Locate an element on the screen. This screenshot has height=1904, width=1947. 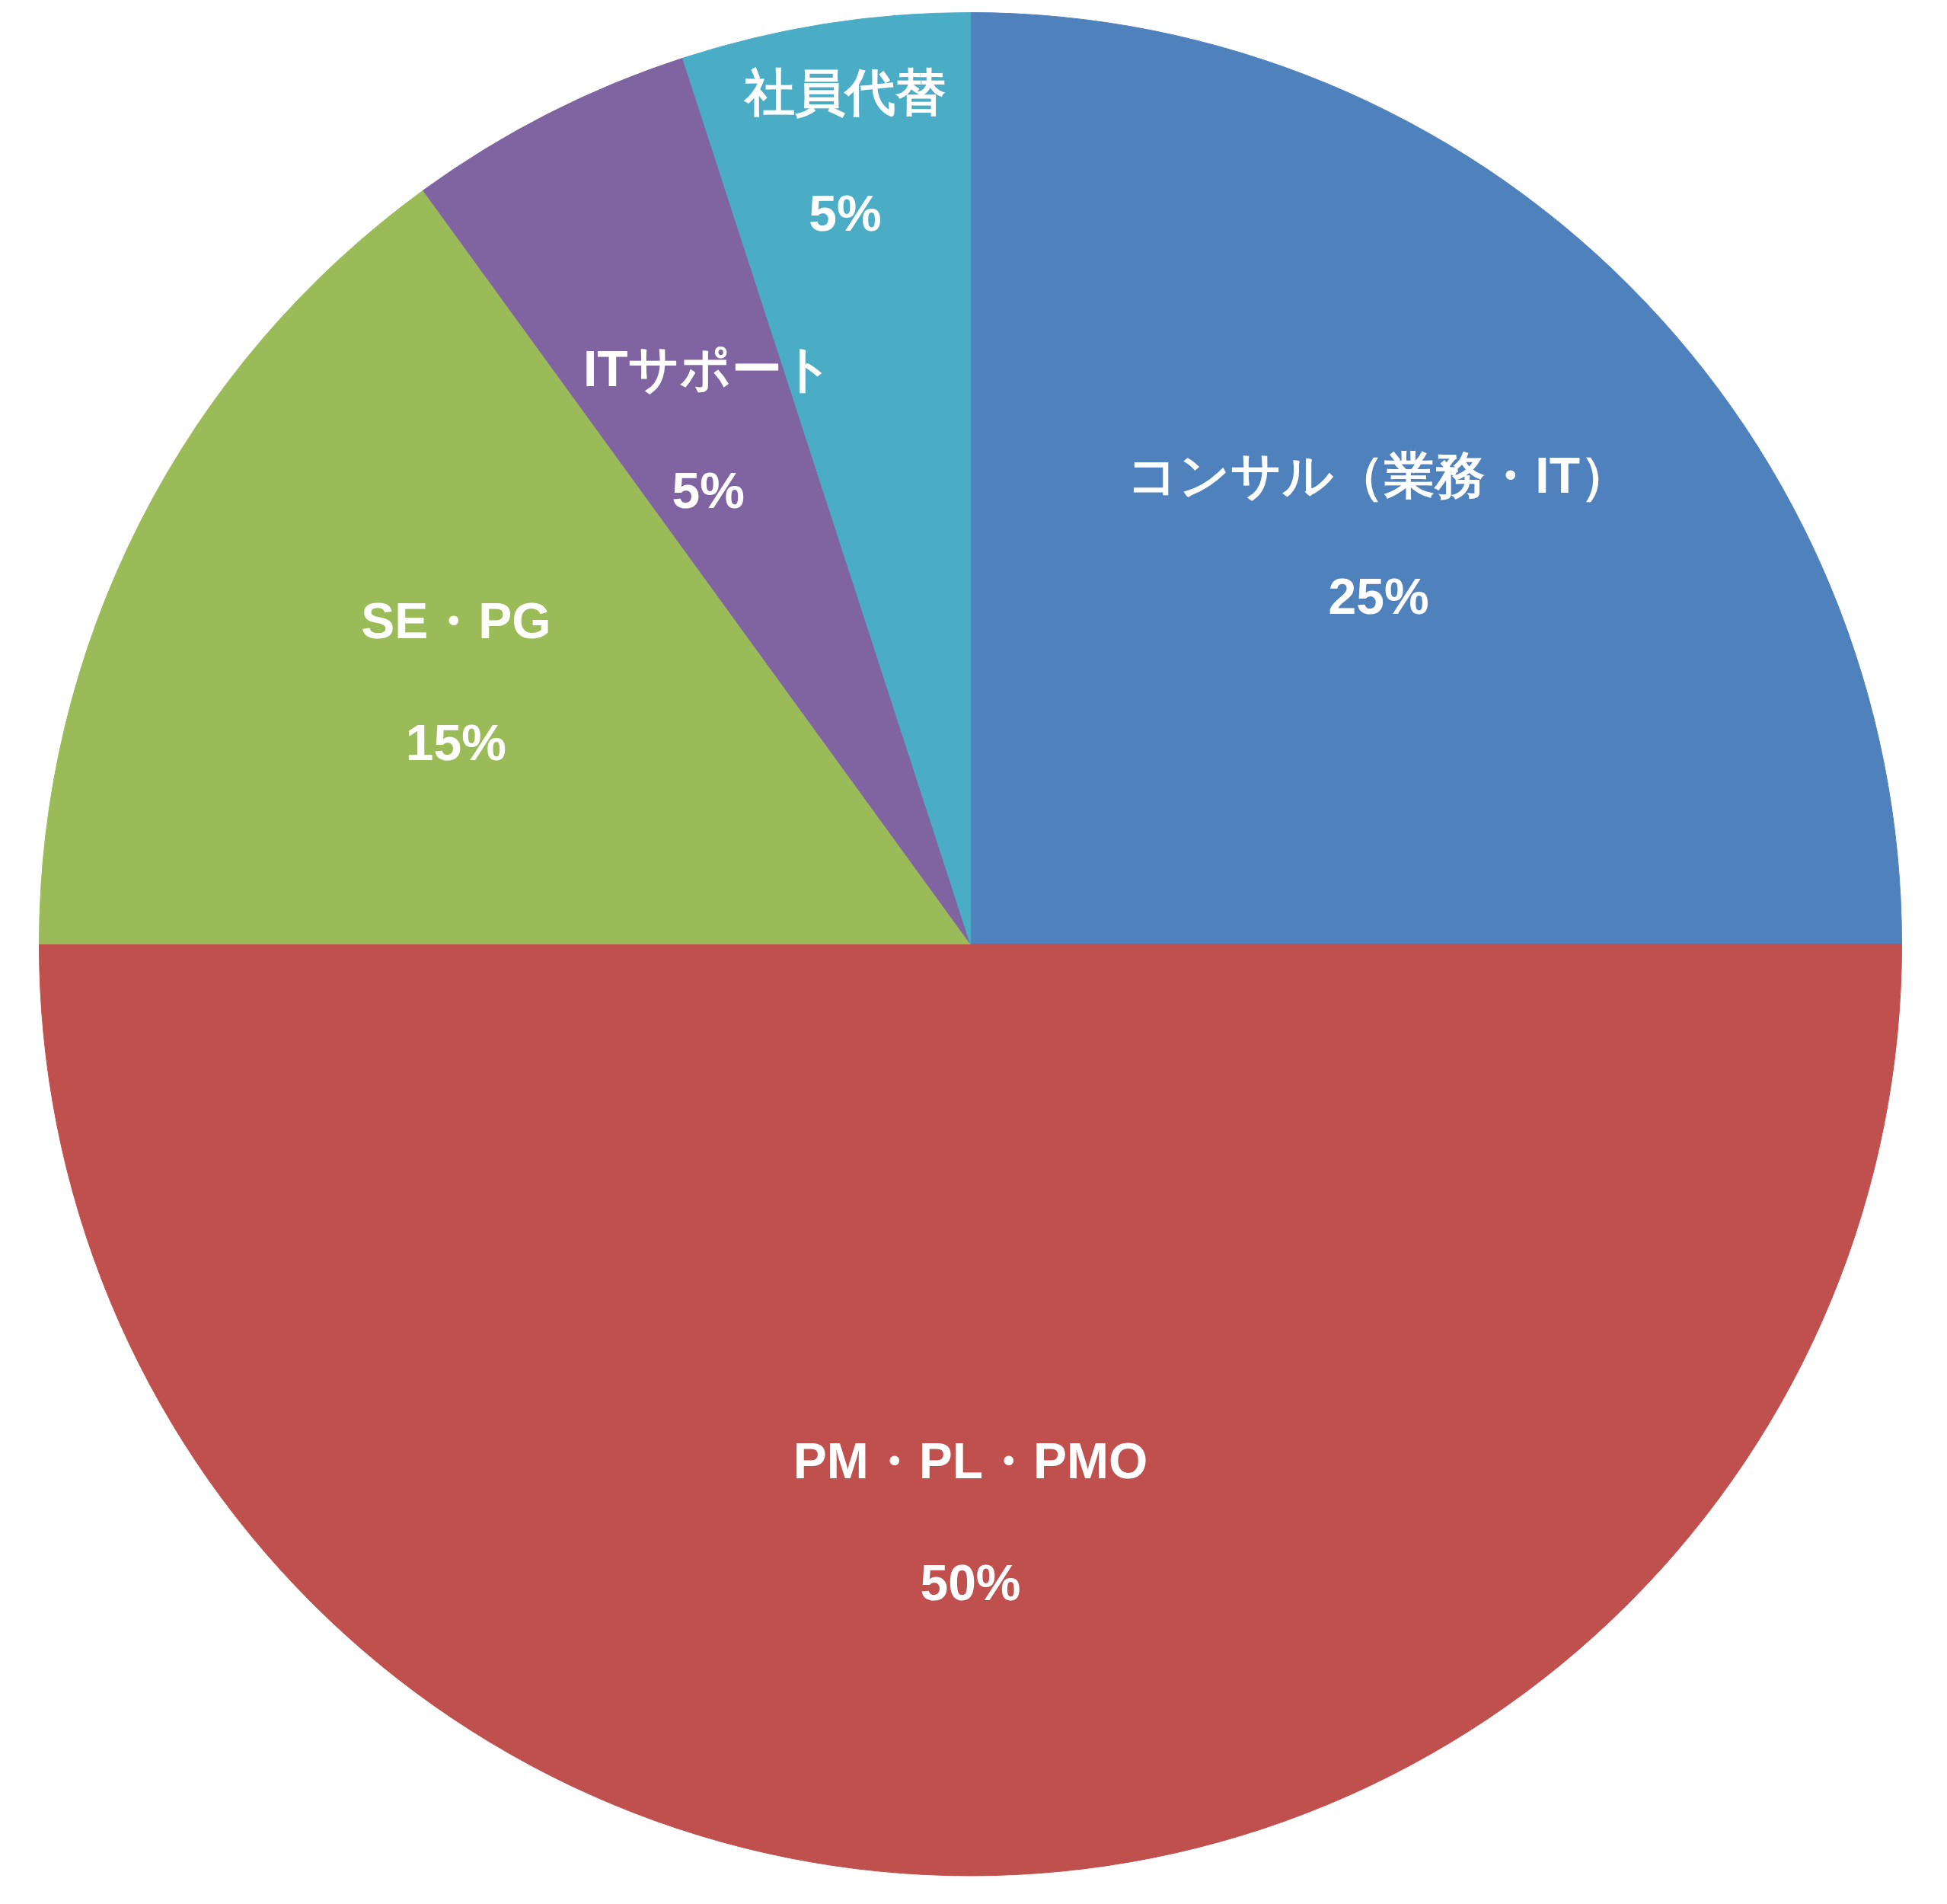
slice-label: ITサポート is located at coordinates (708, 369).